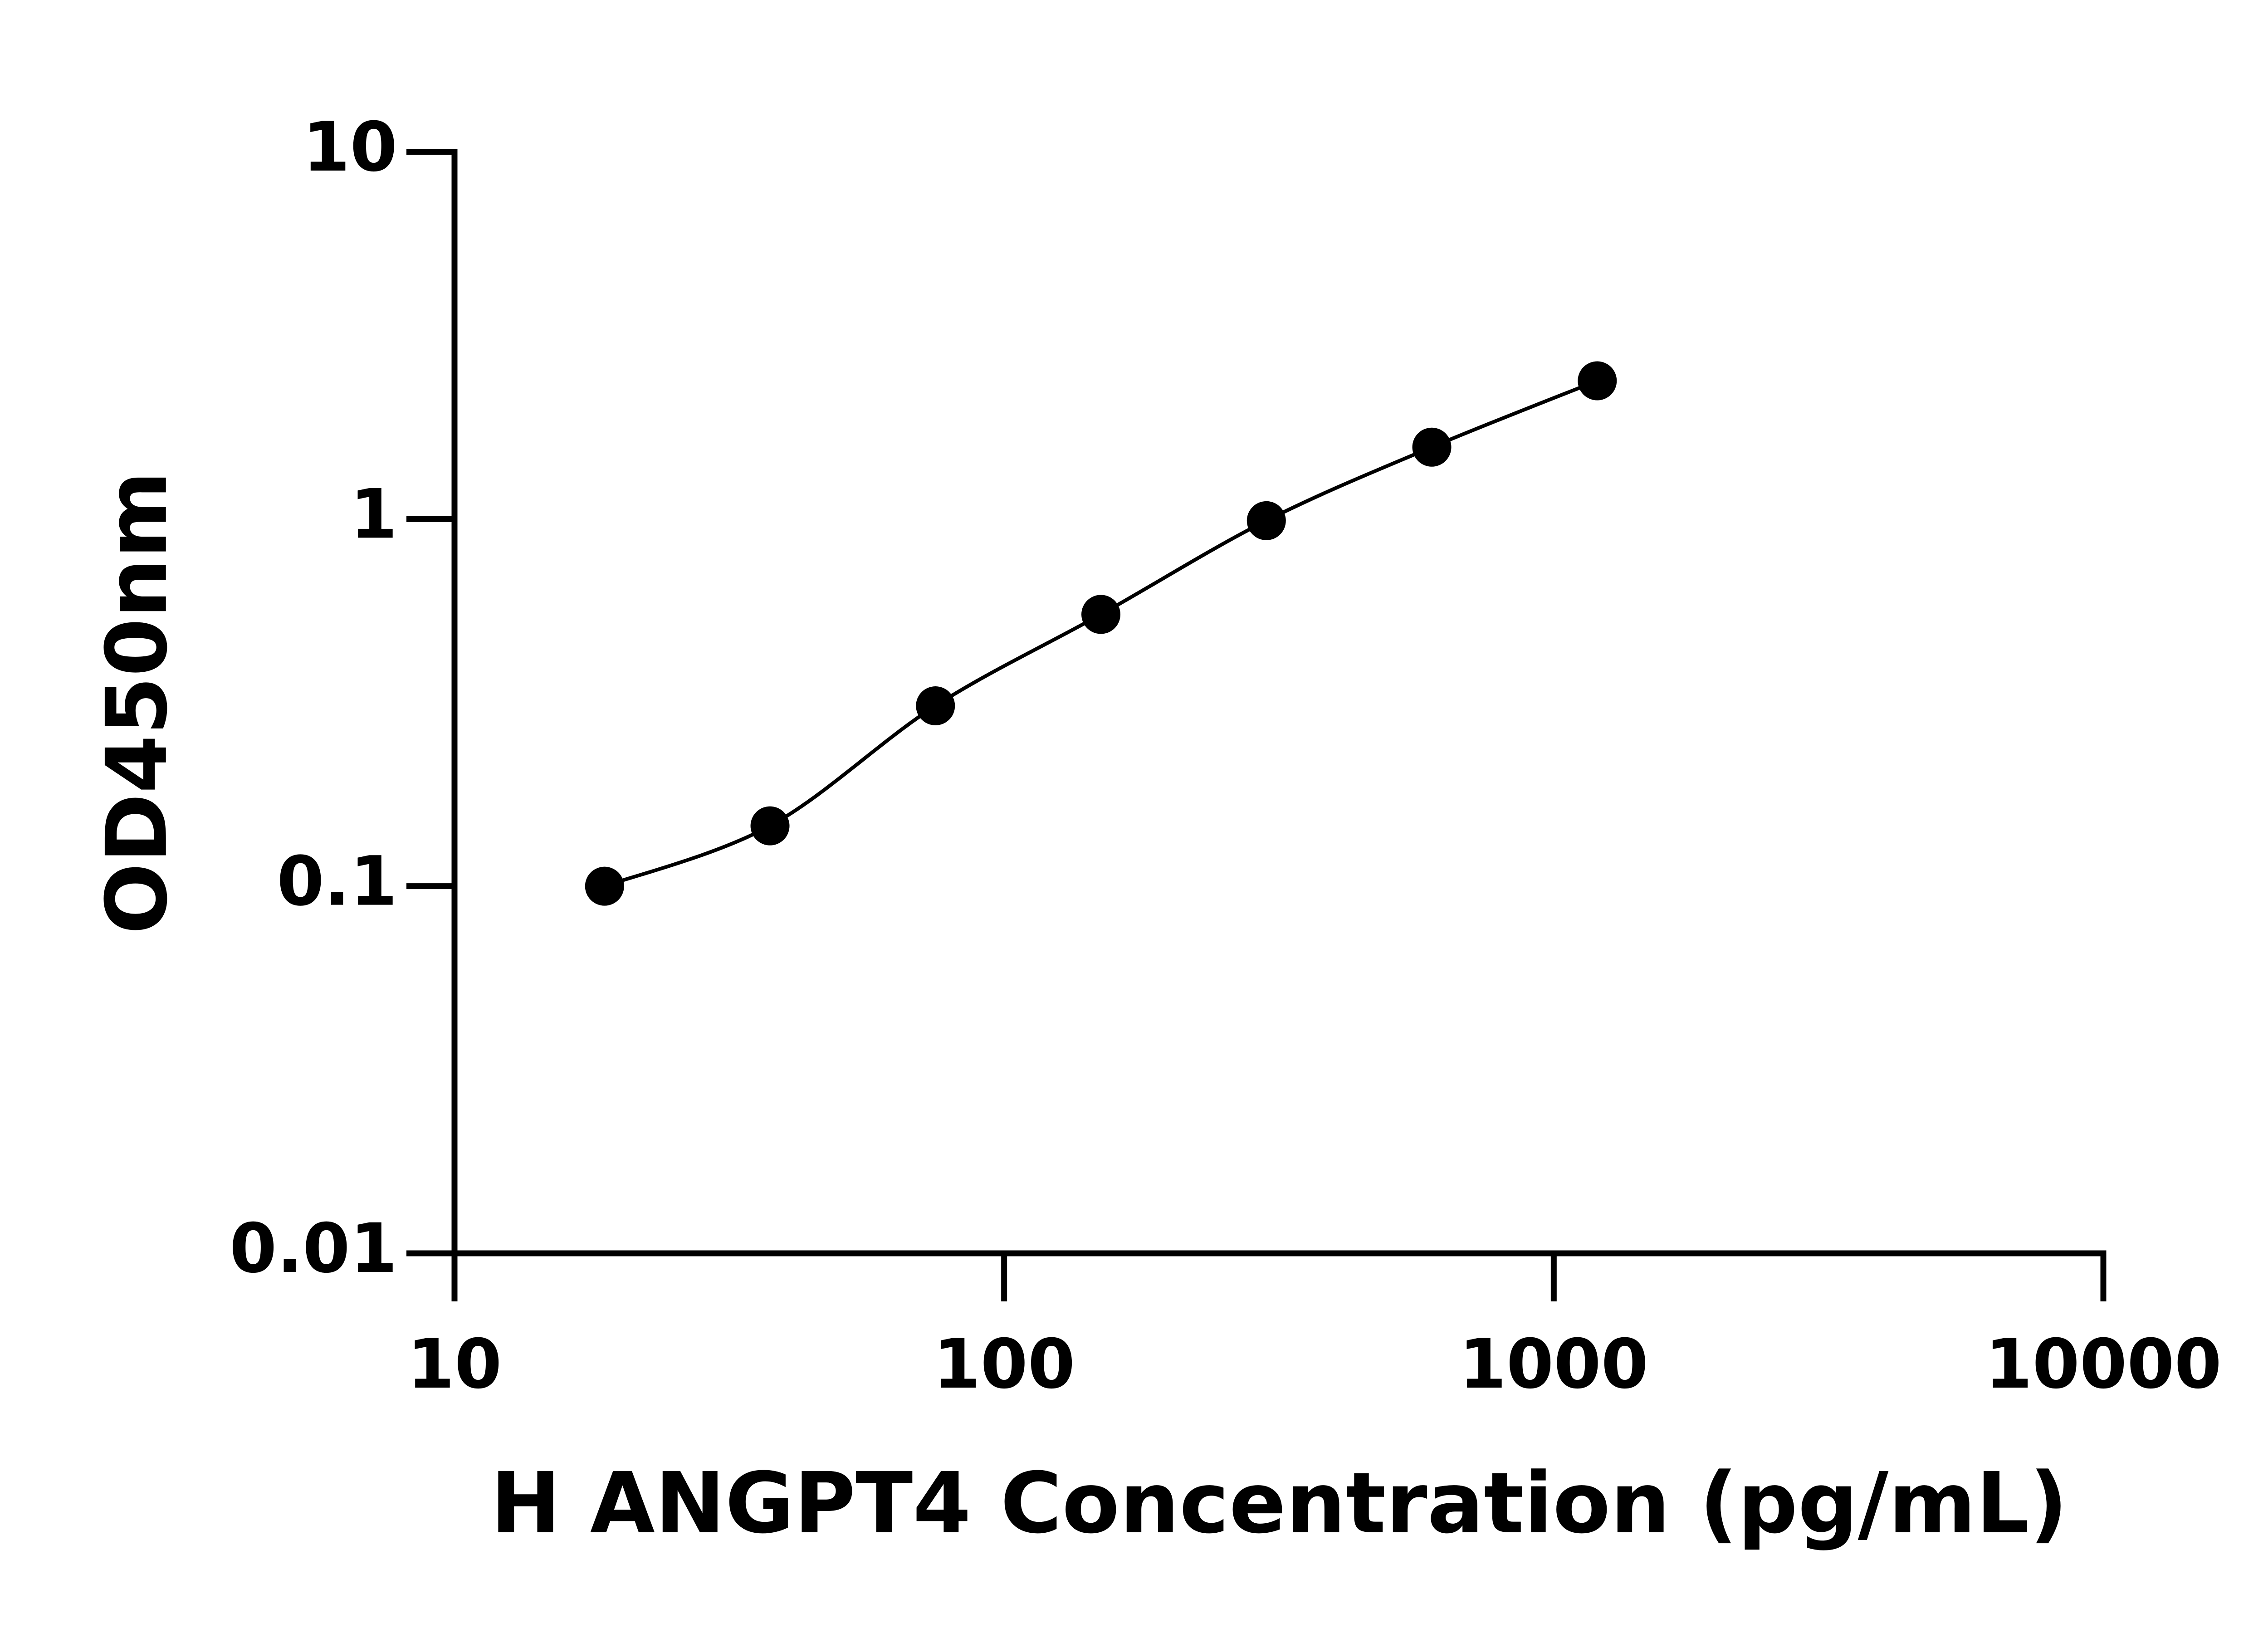 The image size is (2268, 1633). I want to click on y-tick-label: 0.1, so click(337, 881).